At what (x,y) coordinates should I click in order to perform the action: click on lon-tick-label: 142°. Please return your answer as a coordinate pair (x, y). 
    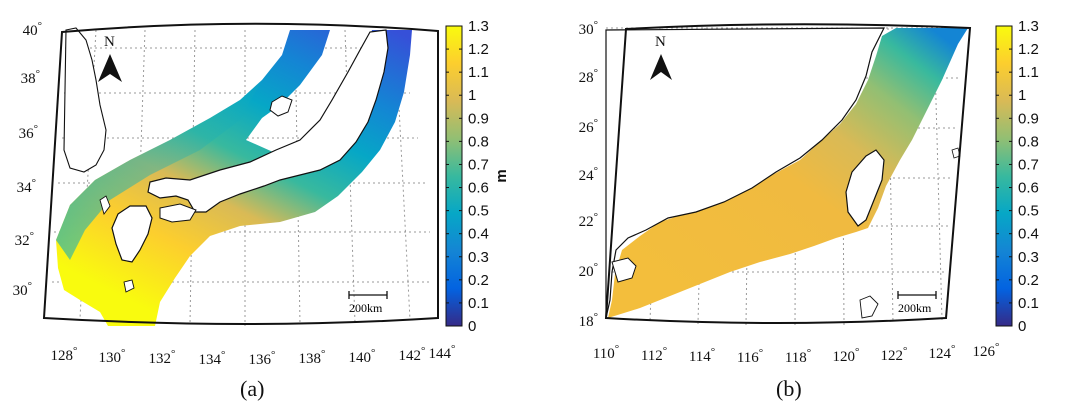
    Looking at the image, I should click on (412, 354).